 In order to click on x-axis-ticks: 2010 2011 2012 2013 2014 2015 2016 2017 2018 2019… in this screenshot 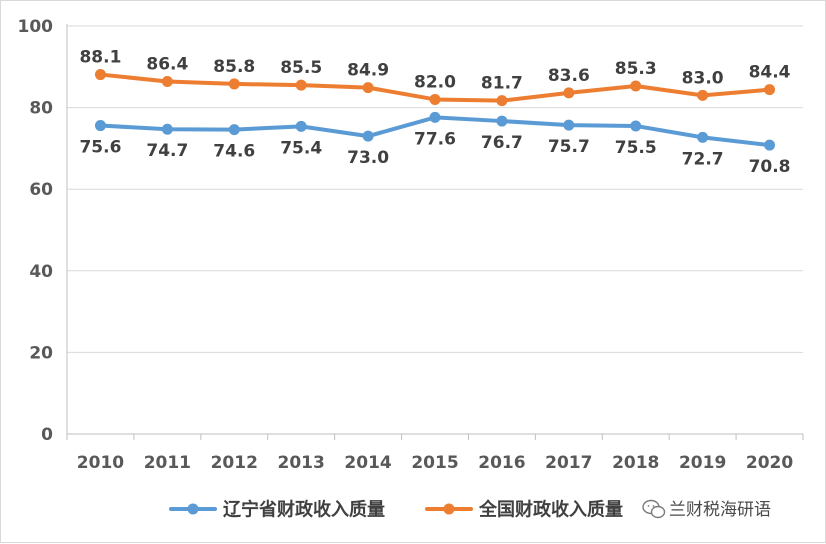, I will do `click(435, 453)`.